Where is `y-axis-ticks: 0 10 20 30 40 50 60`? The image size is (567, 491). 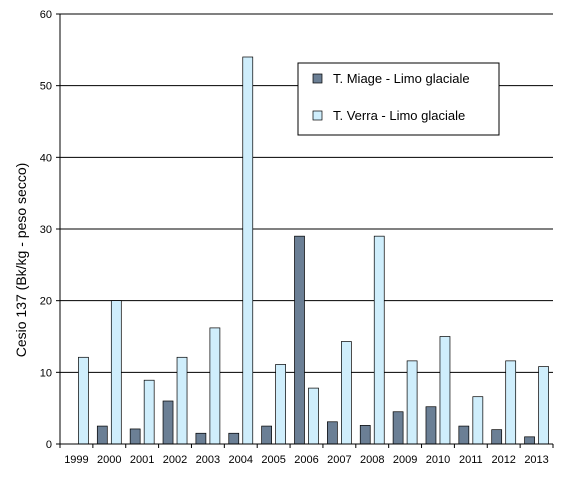 y-axis-ticks: 0 10 20 30 40 50 60 is located at coordinates (50, 230).